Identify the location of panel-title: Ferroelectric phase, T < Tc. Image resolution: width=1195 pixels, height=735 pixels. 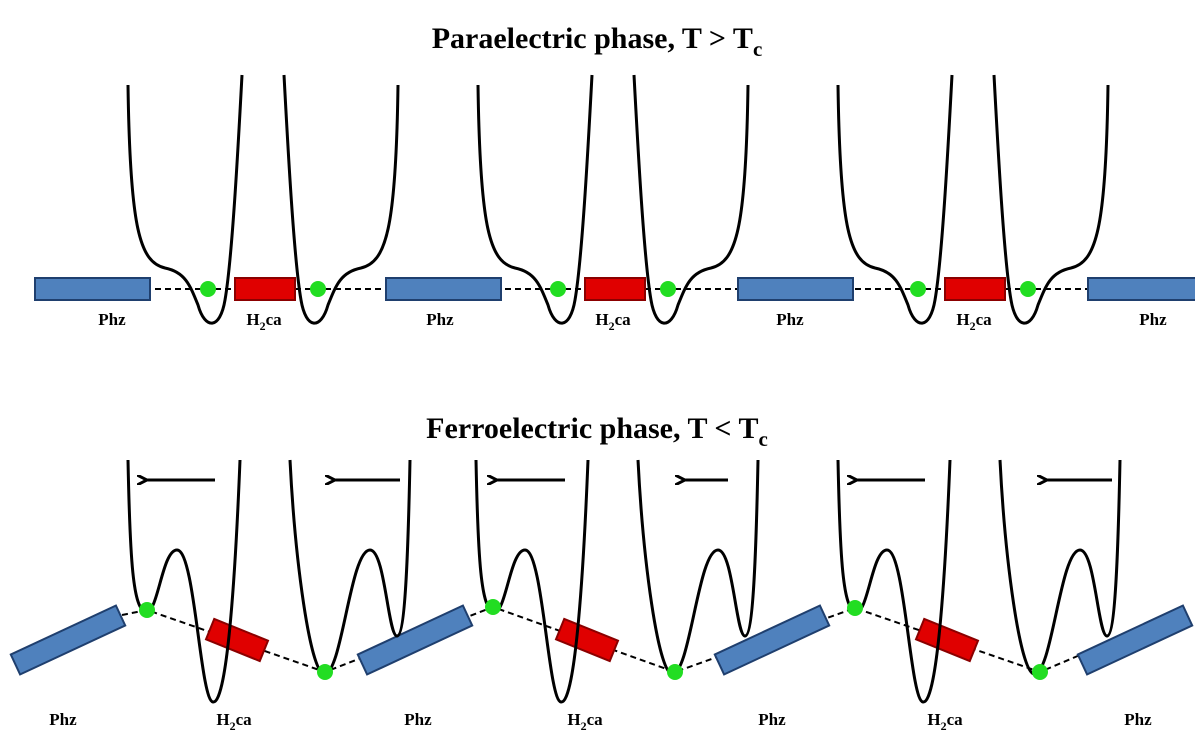
(597, 431).